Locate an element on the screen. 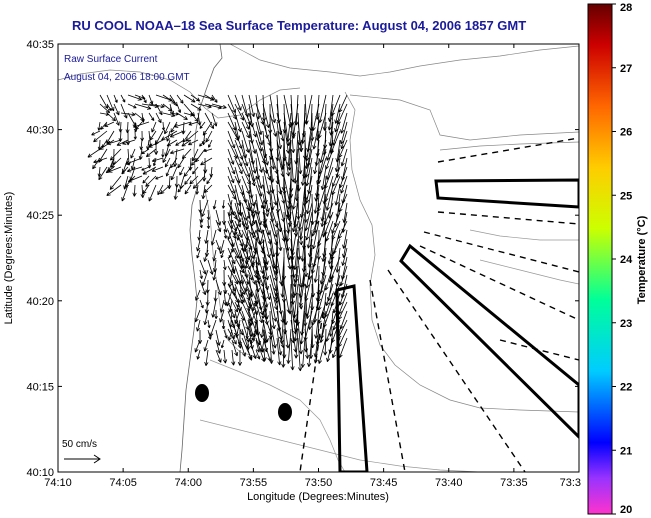 This screenshot has width=651, height=518. colorbar-ticks: 28 27 26 25 24 23 22 21 20 is located at coordinates (622, 259).